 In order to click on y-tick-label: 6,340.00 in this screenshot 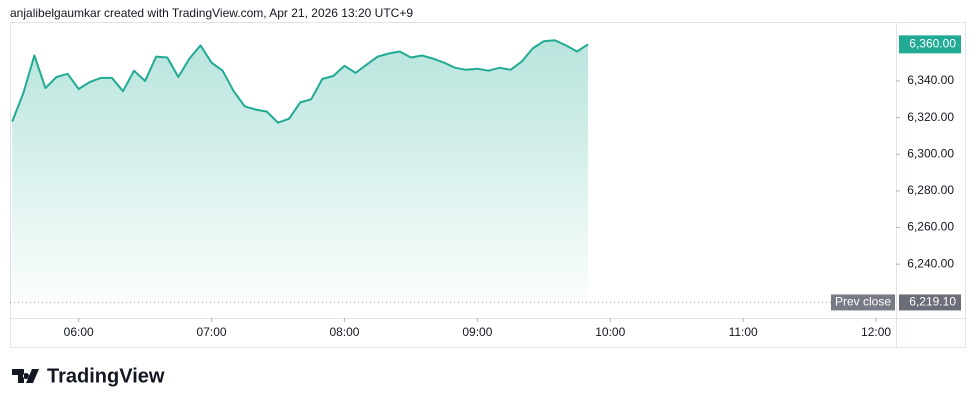, I will do `click(930, 80)`.